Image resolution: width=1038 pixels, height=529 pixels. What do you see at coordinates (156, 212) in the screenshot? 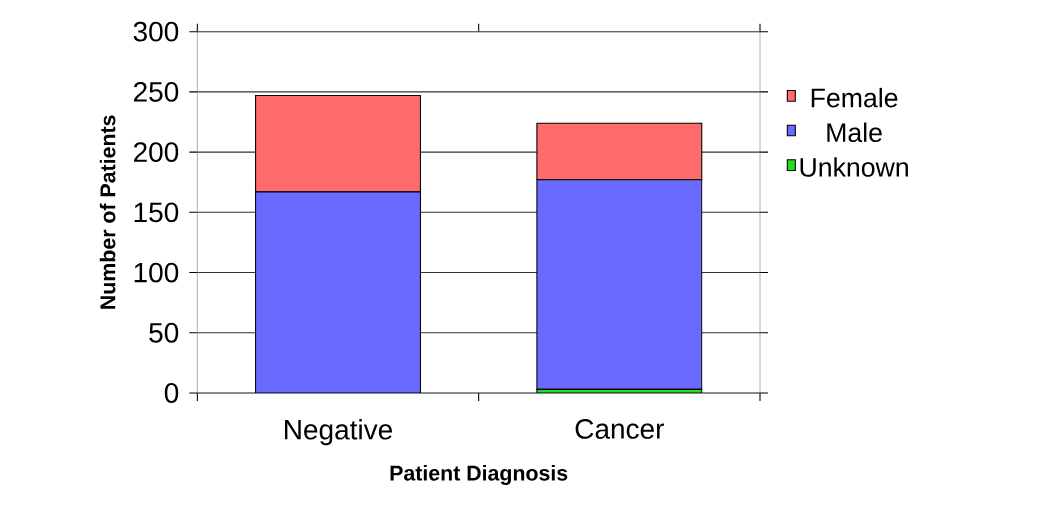
I see `y-tick-label: 150` at bounding box center [156, 212].